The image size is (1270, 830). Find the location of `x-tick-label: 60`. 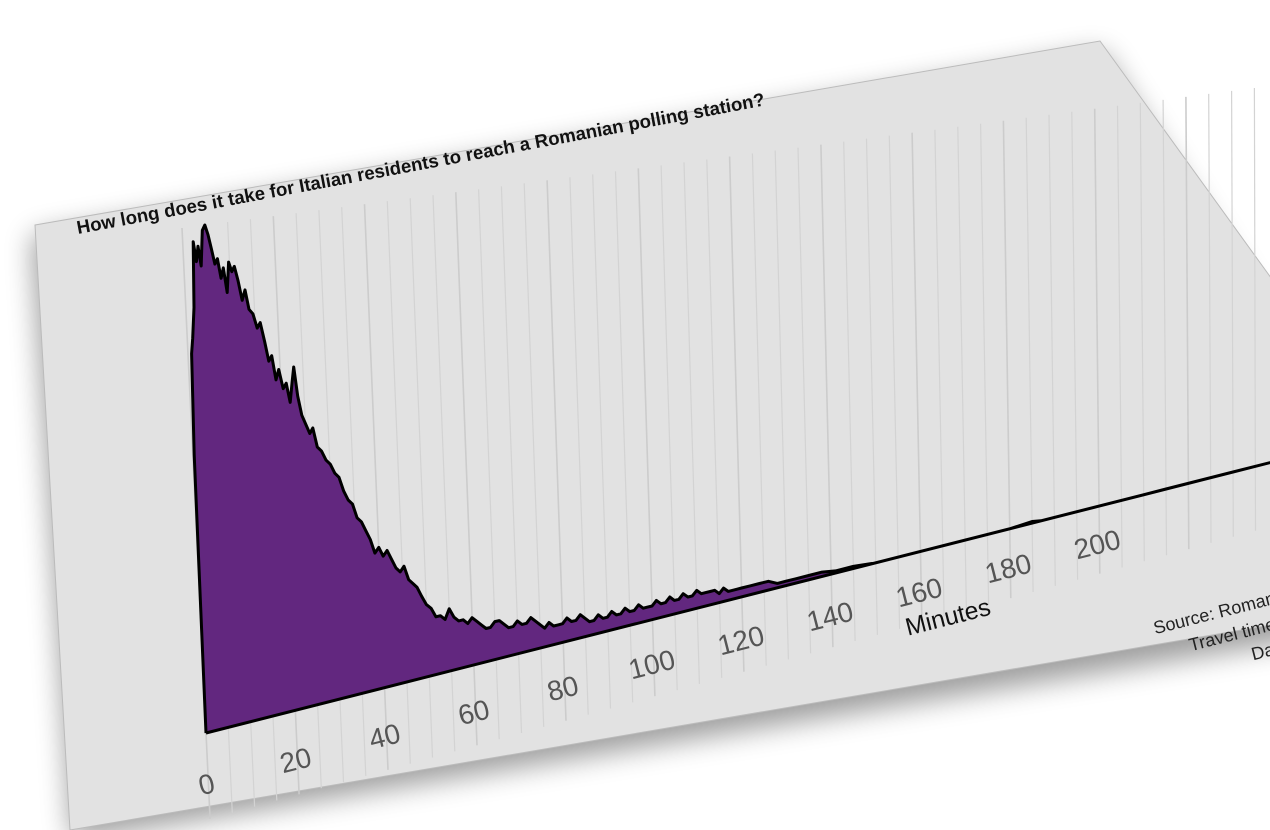

x-tick-label: 60 is located at coordinates (474, 713).